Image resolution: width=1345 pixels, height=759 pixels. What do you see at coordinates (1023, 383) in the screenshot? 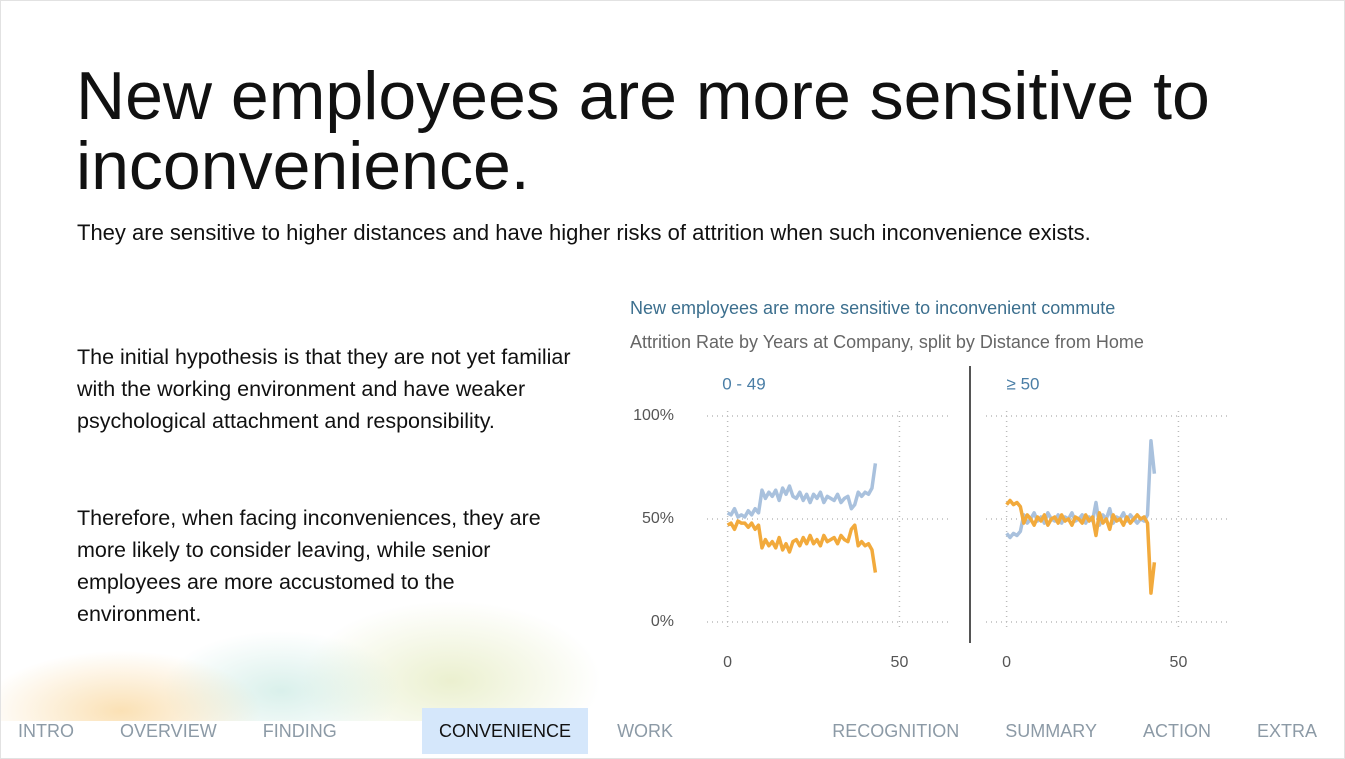
I see `panel-label: ≥ 50` at bounding box center [1023, 383].